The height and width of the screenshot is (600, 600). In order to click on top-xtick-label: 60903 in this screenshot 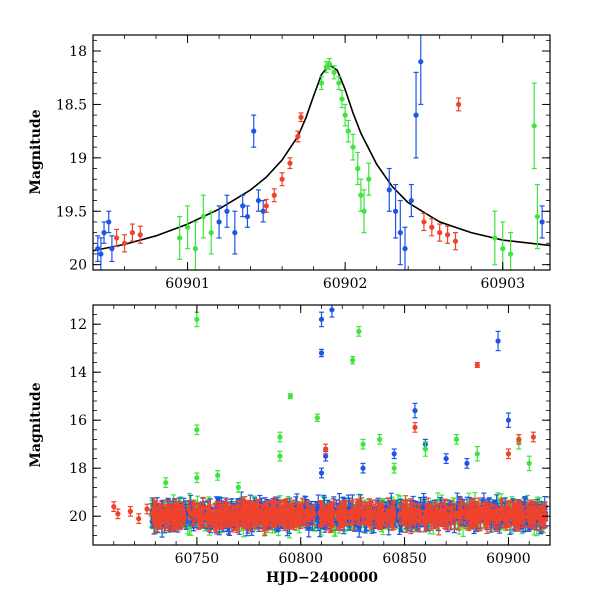, I will do `click(502, 284)`.